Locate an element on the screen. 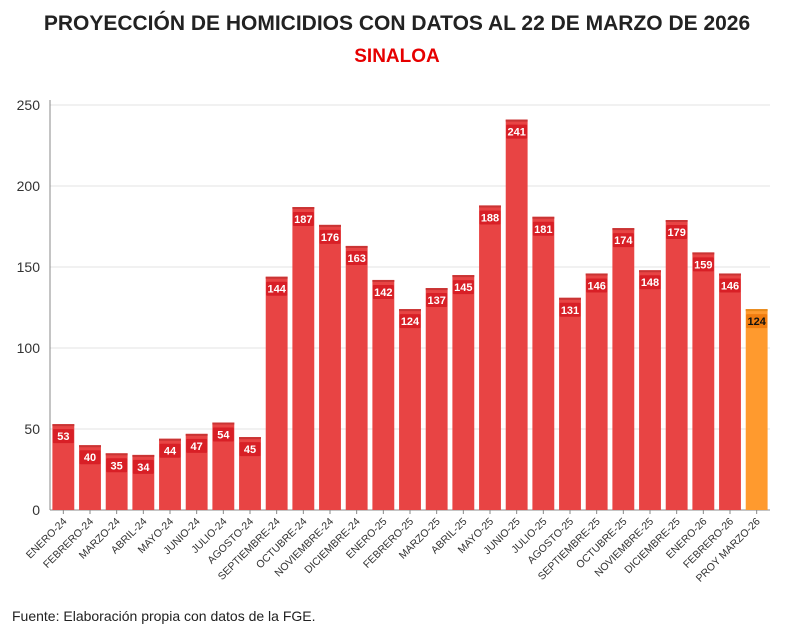 This screenshot has height=636, width=794. data-label: 174 is located at coordinates (623, 241).